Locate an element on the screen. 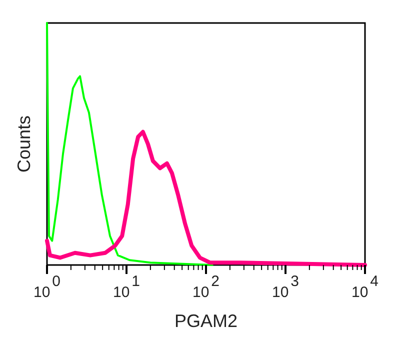 This screenshot has width=396, height=347. y-axis-title: Counts is located at coordinates (24, 144).